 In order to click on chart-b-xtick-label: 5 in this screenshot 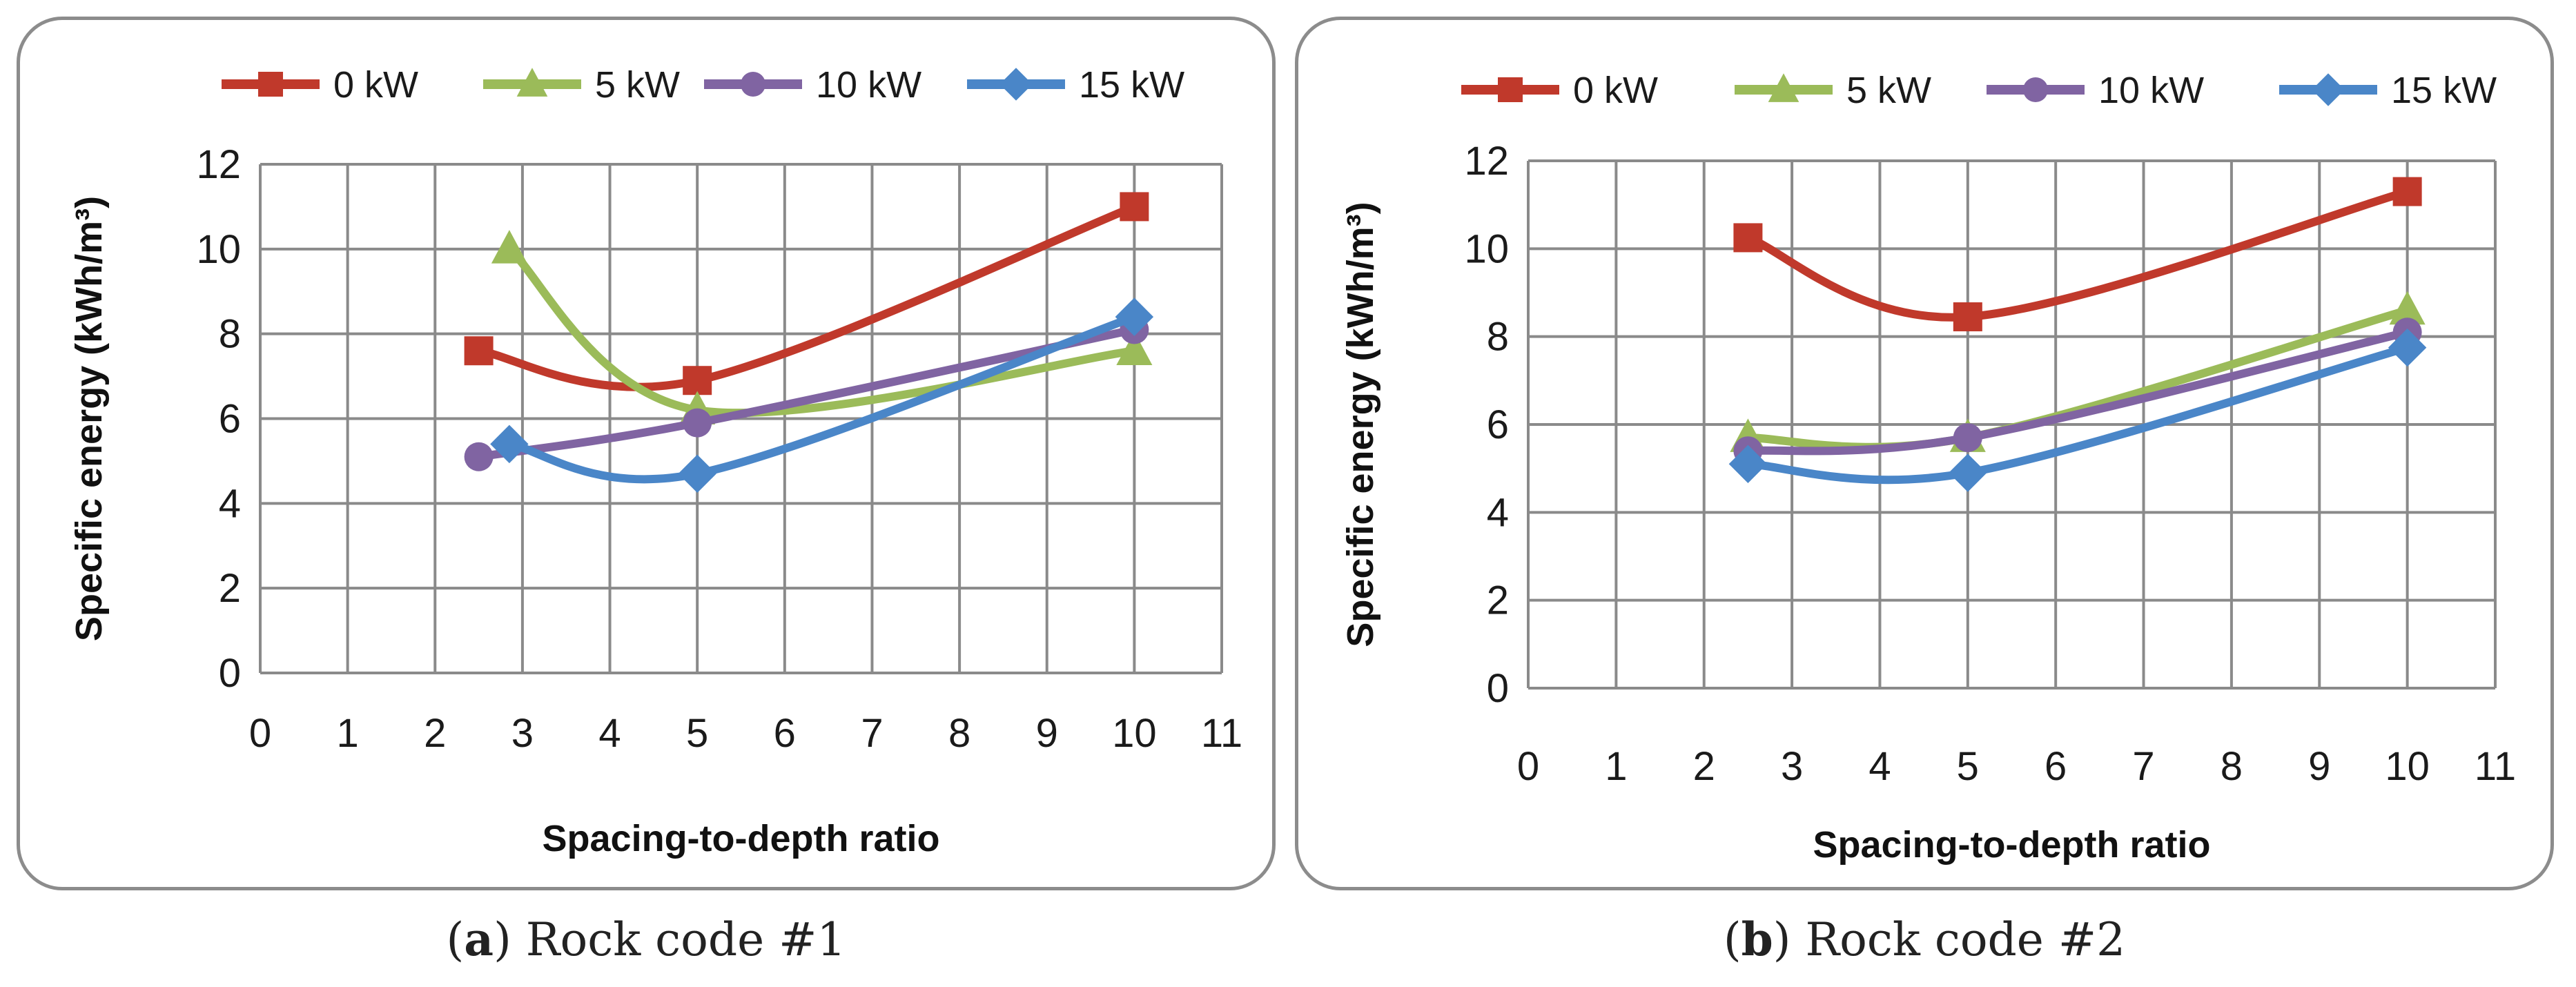, I will do `click(1968, 767)`.